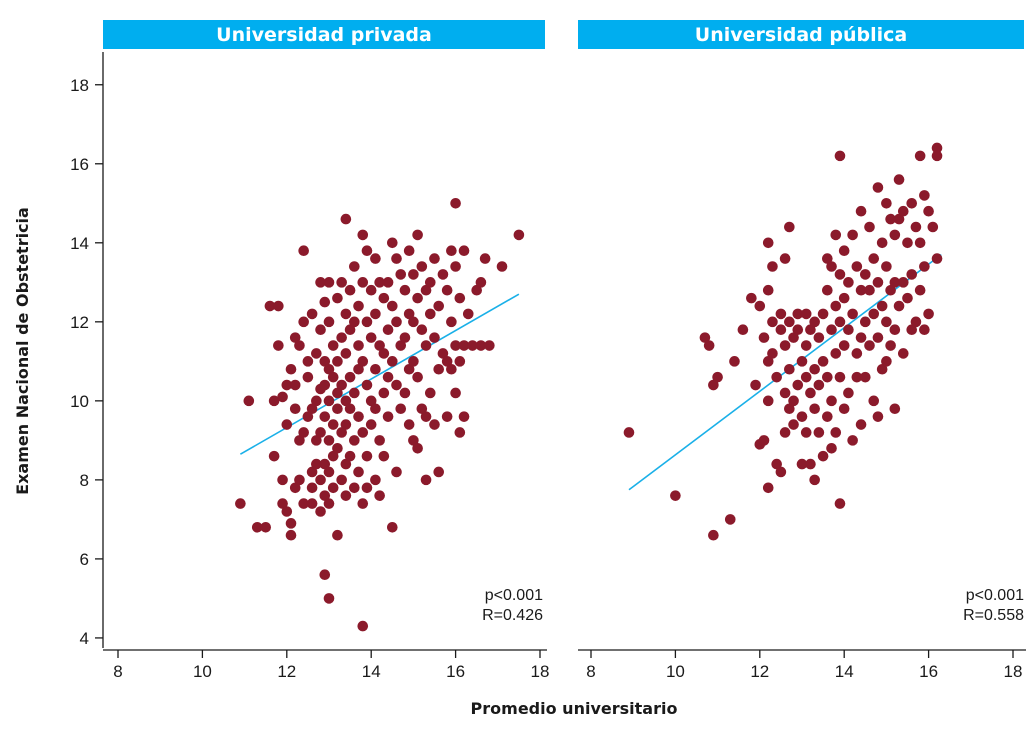 This screenshot has width=1030, height=735. Describe the element at coordinates (79, 164) in the screenshot. I see `y-tick-label: 16` at that location.